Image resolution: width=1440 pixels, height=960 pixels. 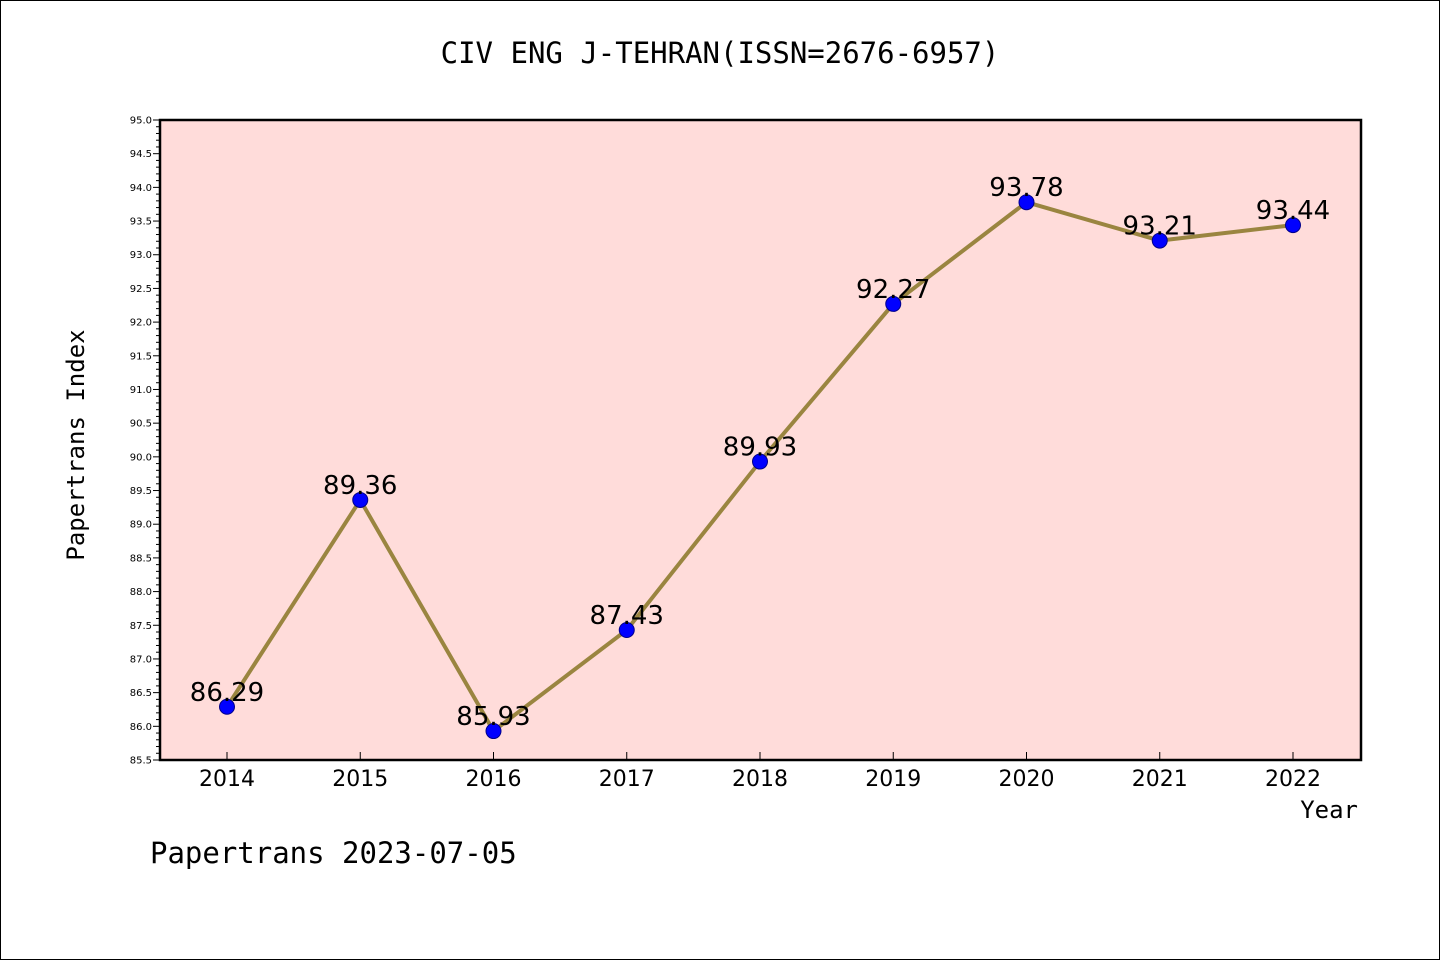 What do you see at coordinates (494, 779) in the screenshot?
I see `x-tick-label: 2016` at bounding box center [494, 779].